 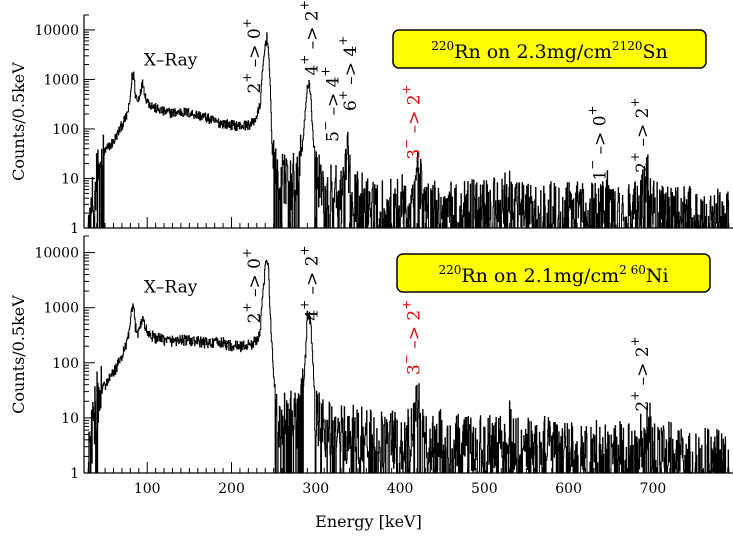 What do you see at coordinates (484, 489) in the screenshot?
I see `x-tick-label: 500` at bounding box center [484, 489].